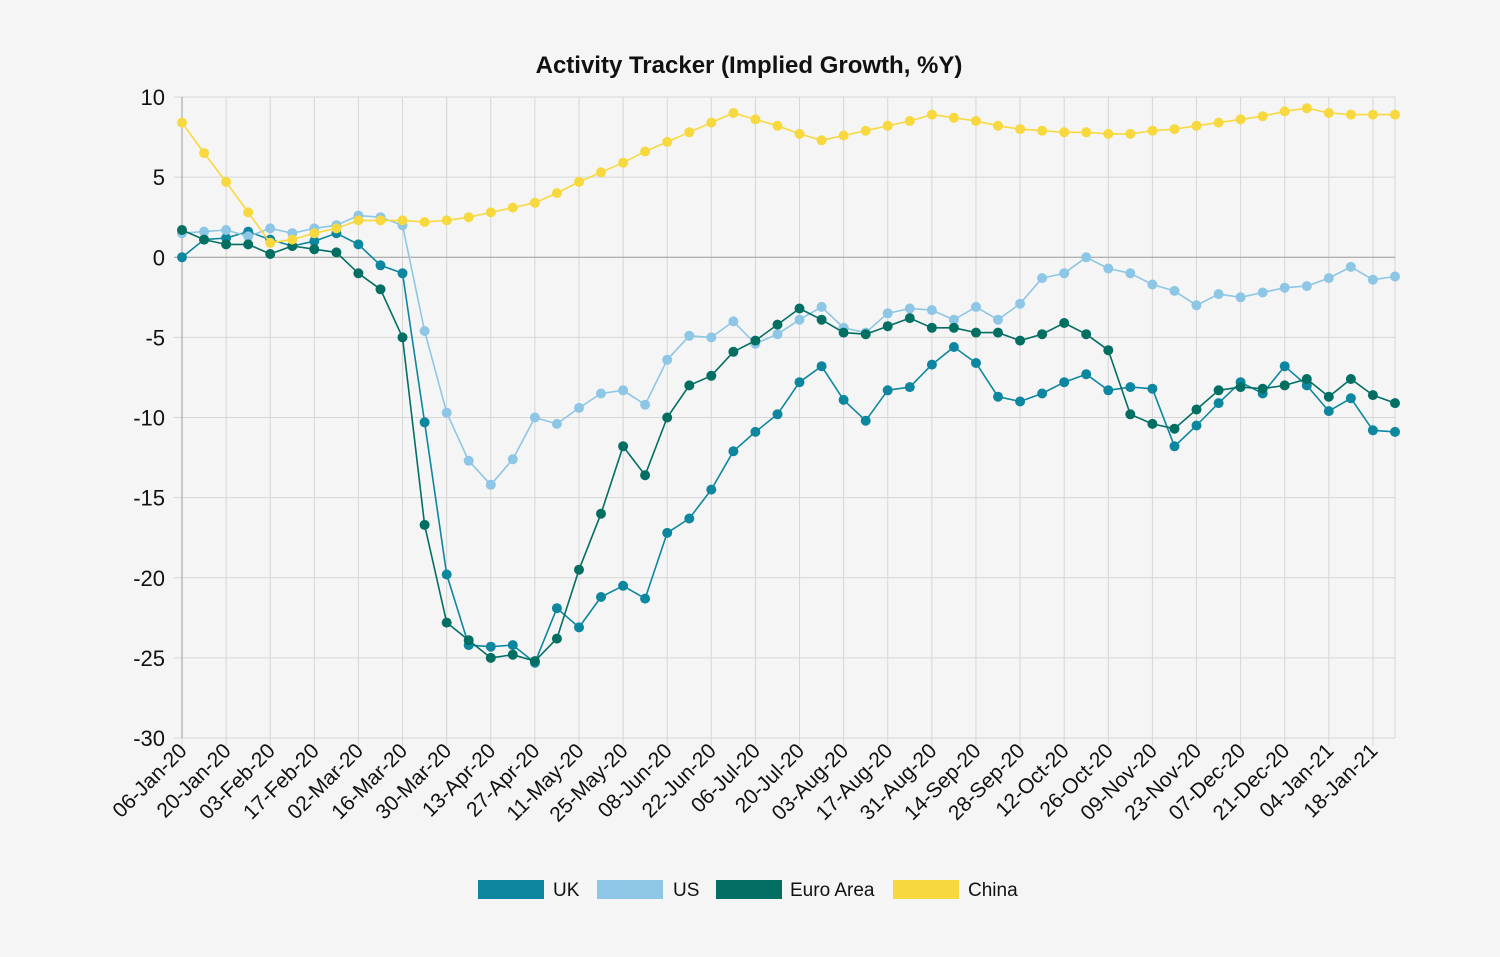 Image resolution: width=1500 pixels, height=957 pixels. What do you see at coordinates (529, 890) in the screenshot?
I see `legend-item-uk: UK` at bounding box center [529, 890].